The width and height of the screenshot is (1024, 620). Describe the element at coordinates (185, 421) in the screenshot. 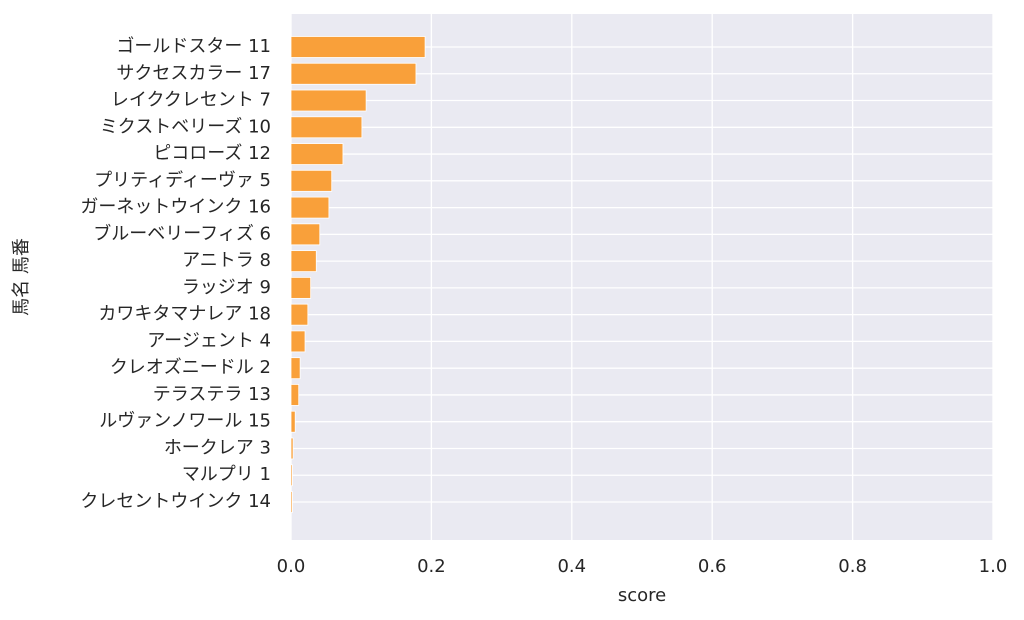

I see `y-tick-label: ルヴァンノワール 15` at that location.